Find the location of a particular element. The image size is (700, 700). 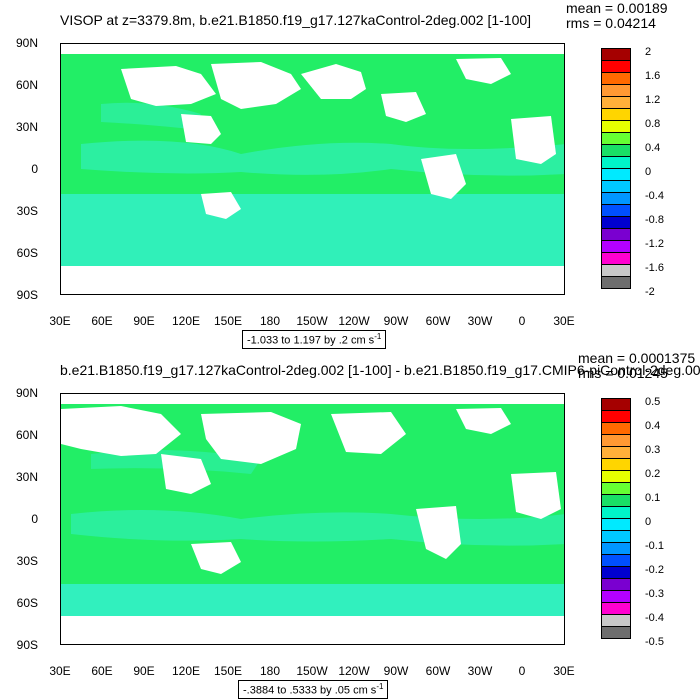

bottom-legend-label: -0.5 is located at coordinates (654, 642).